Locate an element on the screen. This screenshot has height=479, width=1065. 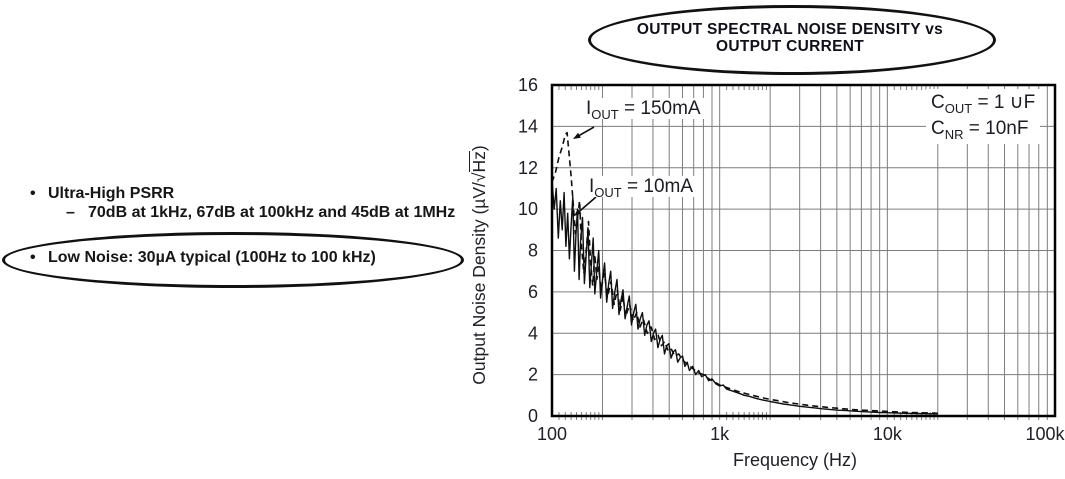
y-tick-label: 10 is located at coordinates (528, 209).